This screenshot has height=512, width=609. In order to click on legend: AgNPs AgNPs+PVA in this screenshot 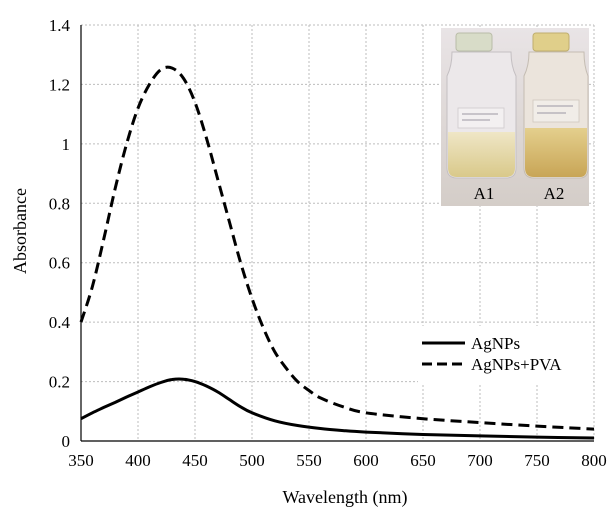, I will do `click(505, 355)`.